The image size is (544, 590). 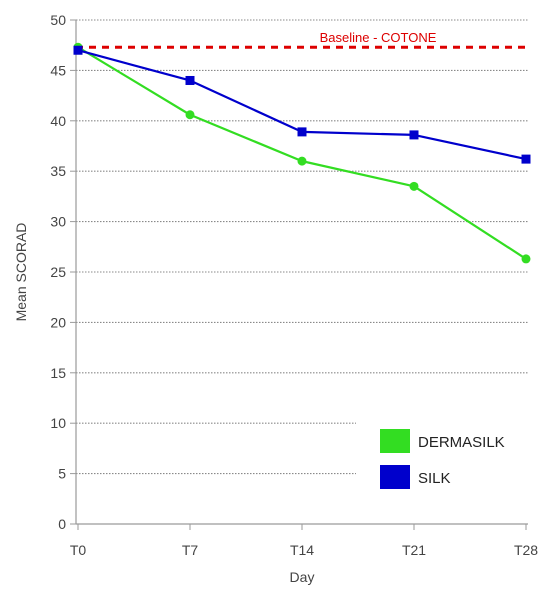 I want to click on data-point-dermasilk-t14, so click(x=302, y=161).